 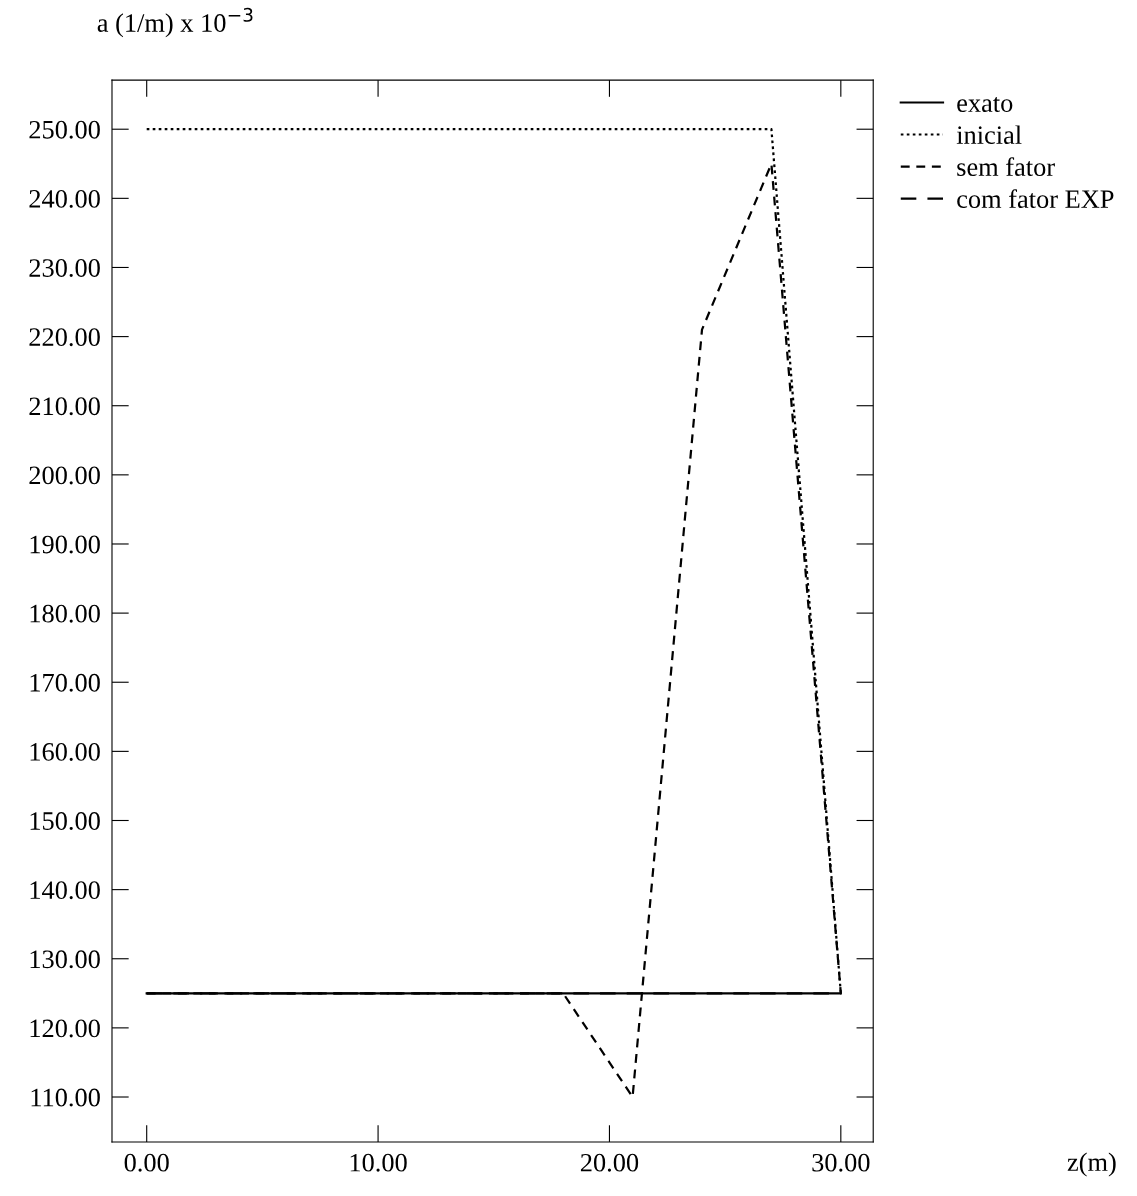 I want to click on legend-label: exato, so click(x=985, y=104).